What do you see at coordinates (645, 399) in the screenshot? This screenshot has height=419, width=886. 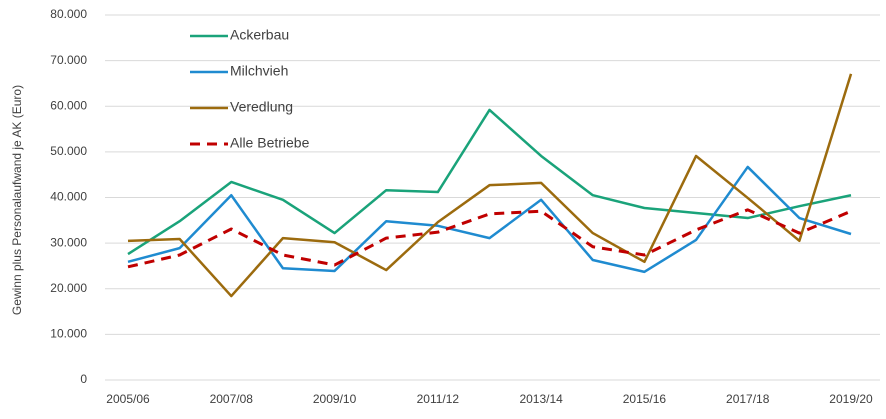 I see `x-tick-label: 2015/16` at bounding box center [645, 399].